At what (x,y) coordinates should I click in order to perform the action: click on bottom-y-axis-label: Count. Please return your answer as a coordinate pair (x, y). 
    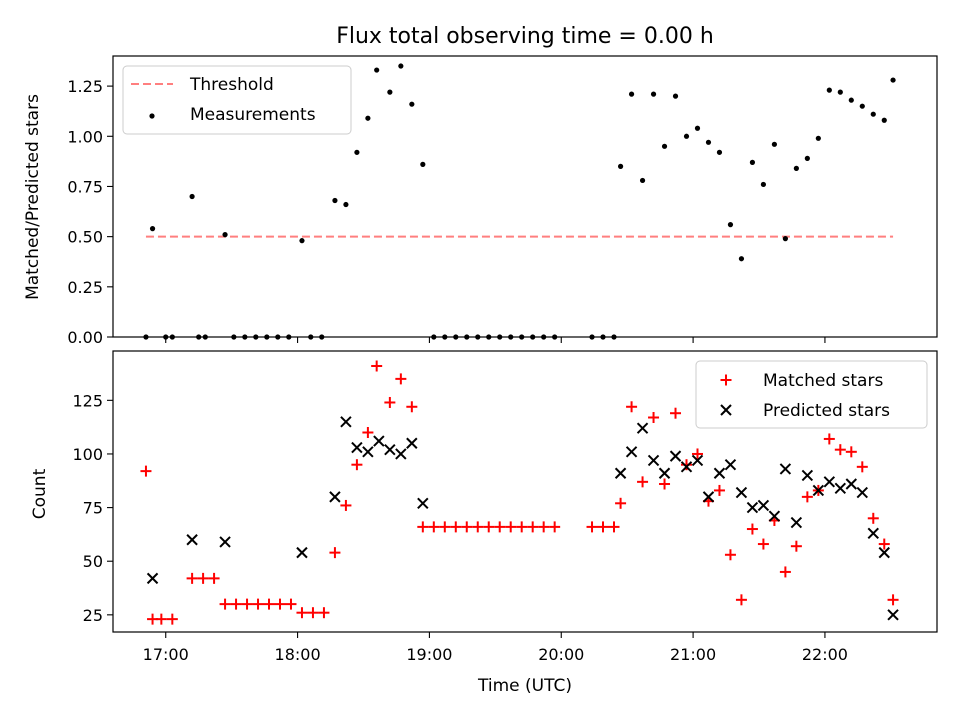
    Looking at the image, I should click on (40, 493).